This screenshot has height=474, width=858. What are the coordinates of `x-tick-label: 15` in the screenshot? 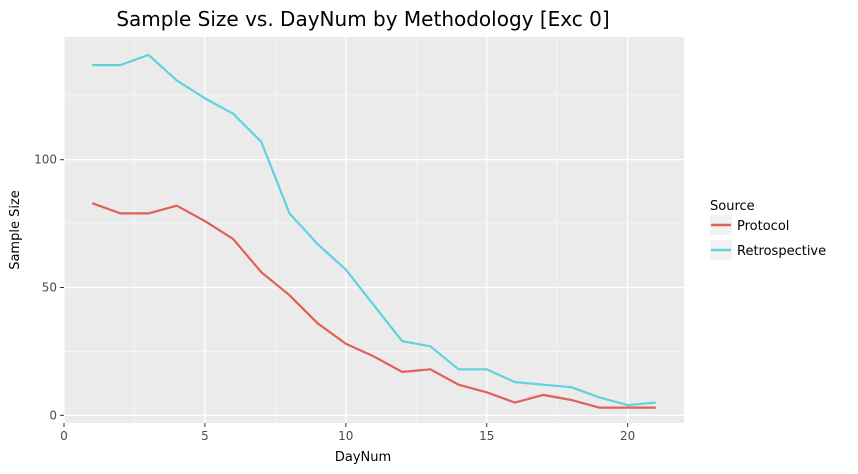 It's located at (486, 436).